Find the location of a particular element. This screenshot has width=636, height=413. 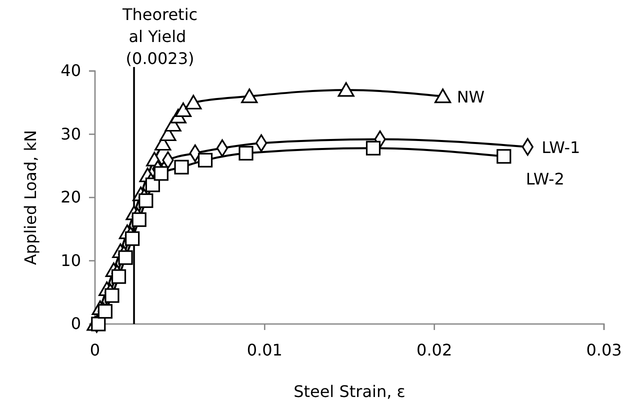

x-axis-title: Steel Strain, ε is located at coordinates (350, 391).